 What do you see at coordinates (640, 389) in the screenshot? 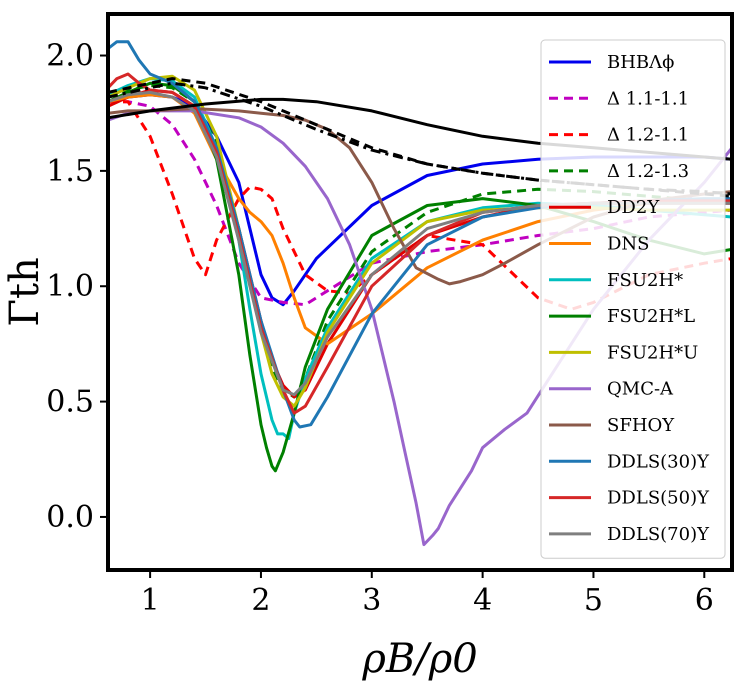
I see `legend-label: QMC-A` at bounding box center [640, 389].